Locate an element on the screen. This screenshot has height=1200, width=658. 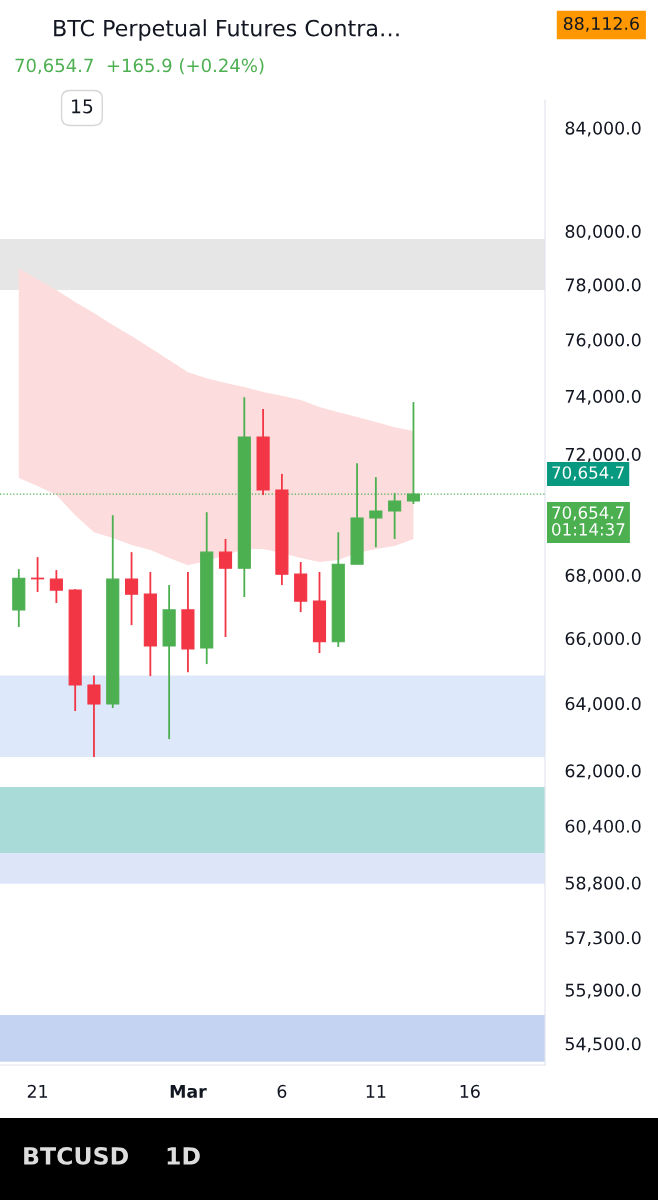
y-tick-label: 72,000.0 is located at coordinates (603, 455).